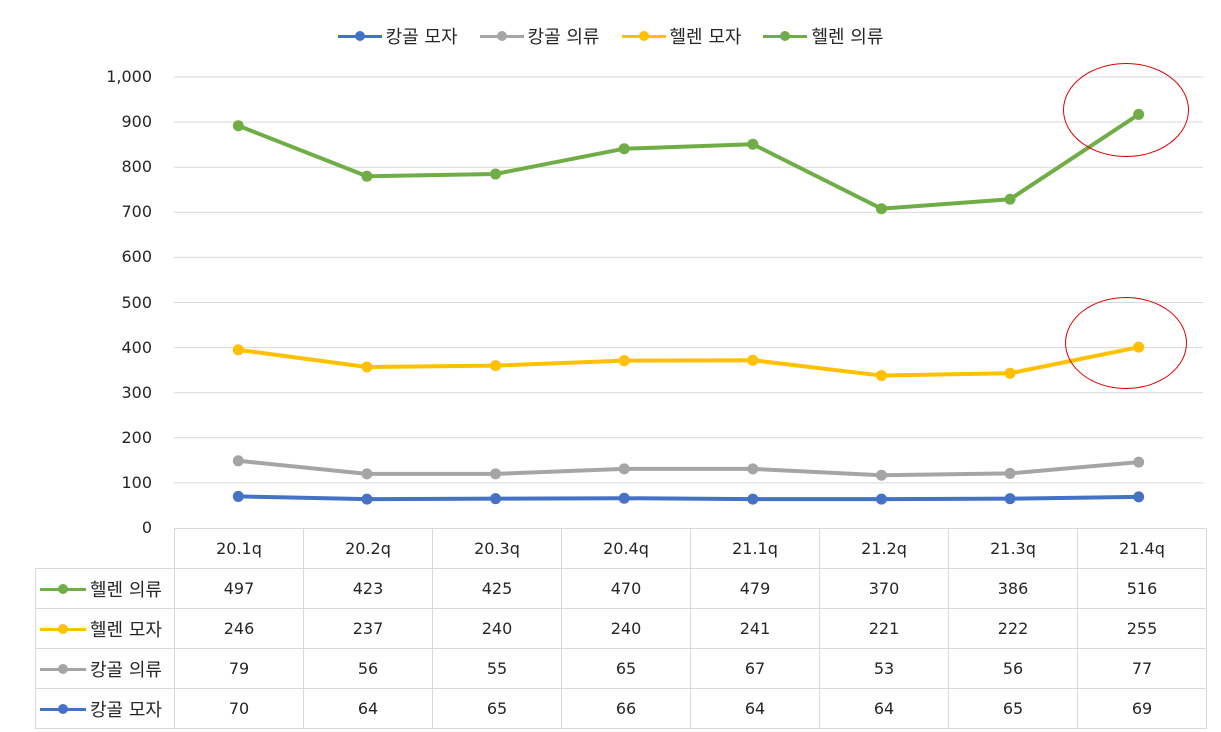 This screenshot has height=732, width=1221. What do you see at coordinates (136, 302) in the screenshot?
I see `y-tick-label: 500` at bounding box center [136, 302].